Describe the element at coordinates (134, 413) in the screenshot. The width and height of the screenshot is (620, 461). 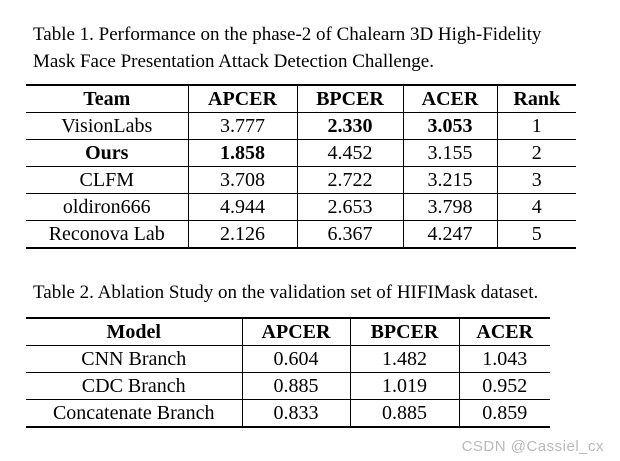
I see `table-cell: Concatenate Branch` at that location.